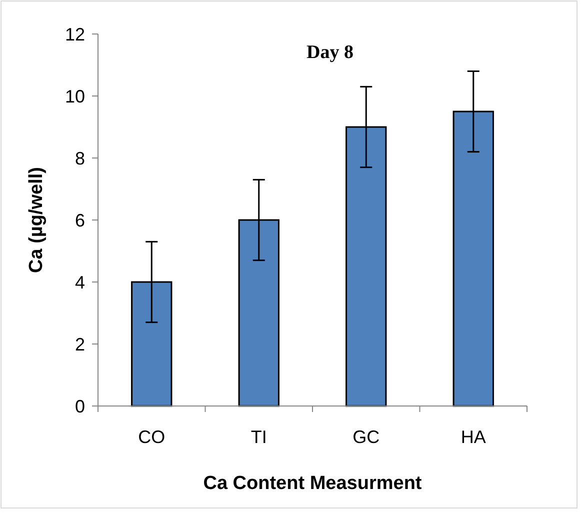 The image size is (585, 513). Describe the element at coordinates (36, 220) in the screenshot. I see `y-axis-title: Ca (µg/well)` at that location.